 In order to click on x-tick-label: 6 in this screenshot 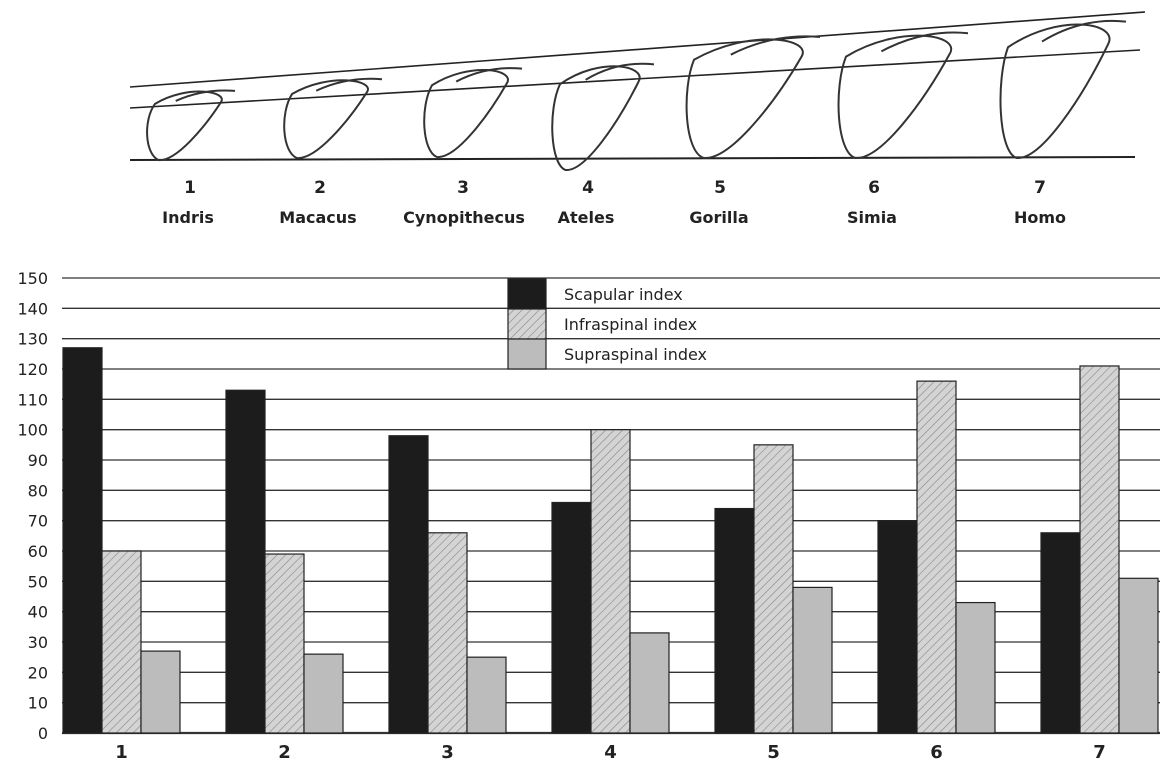, I will do `click(936, 752)`.